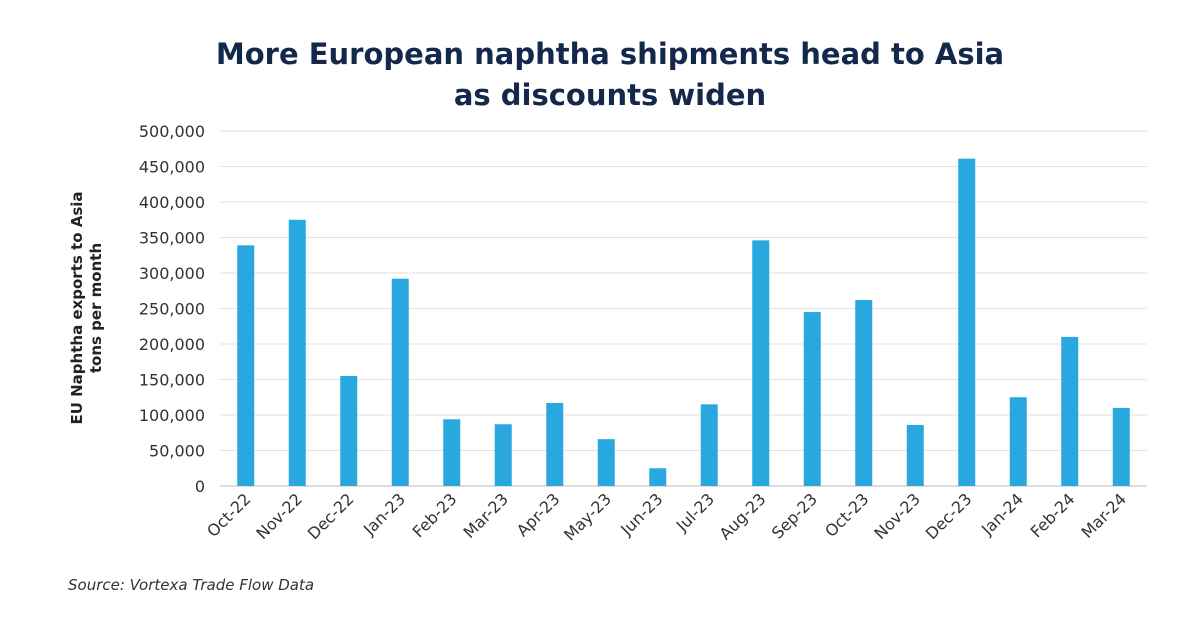  I want to click on x-tick-label: Mar-24, so click(1104, 515).